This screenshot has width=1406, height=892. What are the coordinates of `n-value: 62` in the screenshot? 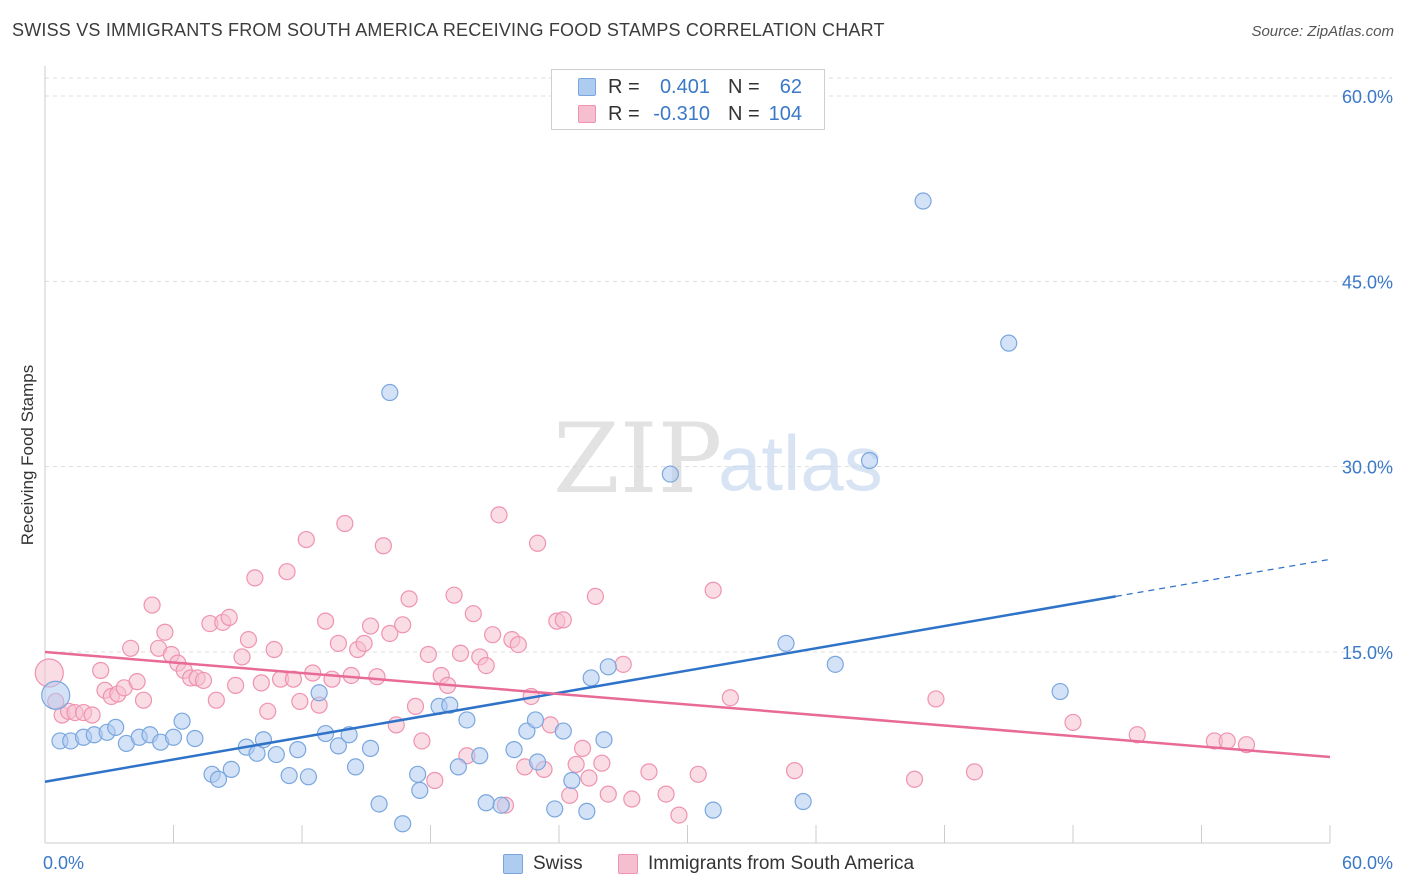 It's located at (790, 87).